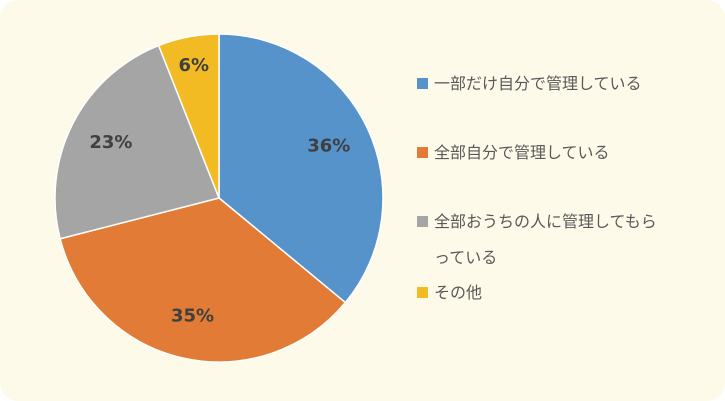  What do you see at coordinates (522, 152) in the screenshot?
I see `legend-label: 全部自分で管理している` at bounding box center [522, 152].